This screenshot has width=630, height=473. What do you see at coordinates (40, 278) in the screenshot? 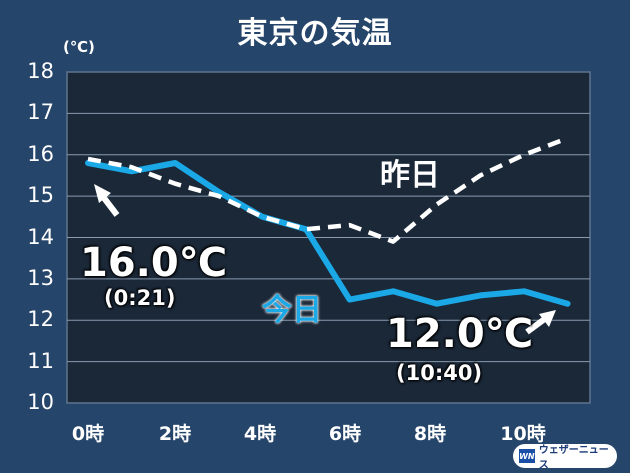
I see `y-tick: 13` at bounding box center [40, 278].